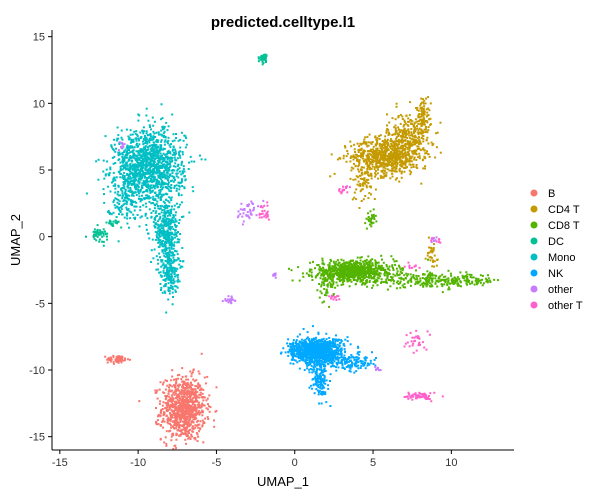  What do you see at coordinates (358, 272) in the screenshot?
I see `cluster-point-group` at bounding box center [358, 272].